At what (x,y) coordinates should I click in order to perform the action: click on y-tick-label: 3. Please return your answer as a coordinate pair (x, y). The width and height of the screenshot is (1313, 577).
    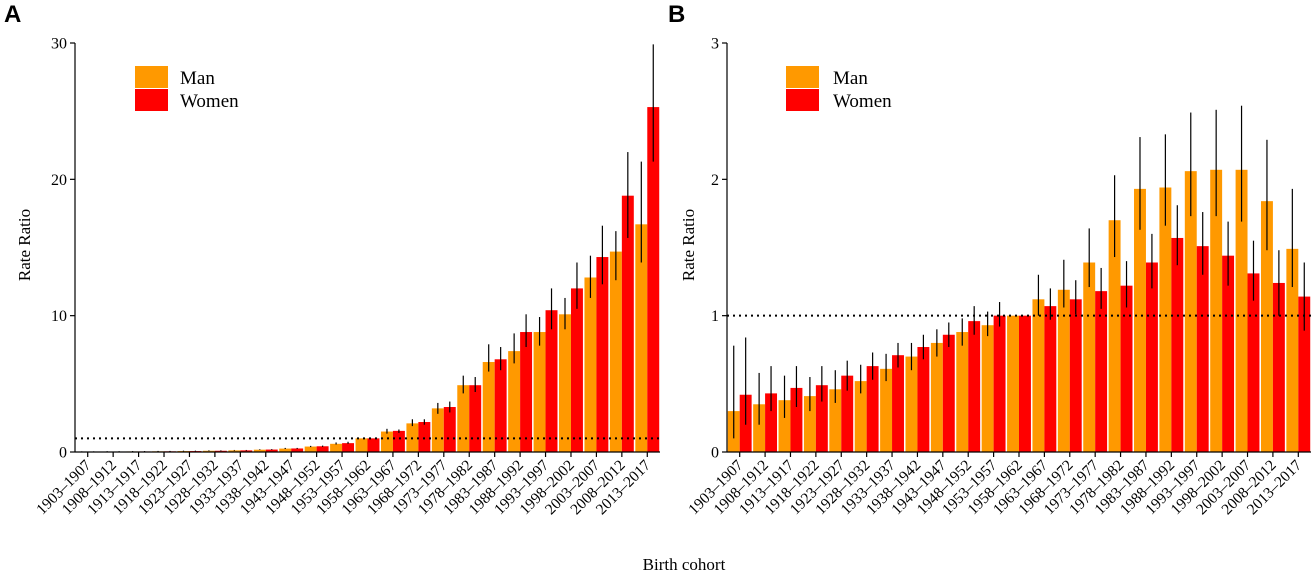
    Looking at the image, I should click on (715, 44).